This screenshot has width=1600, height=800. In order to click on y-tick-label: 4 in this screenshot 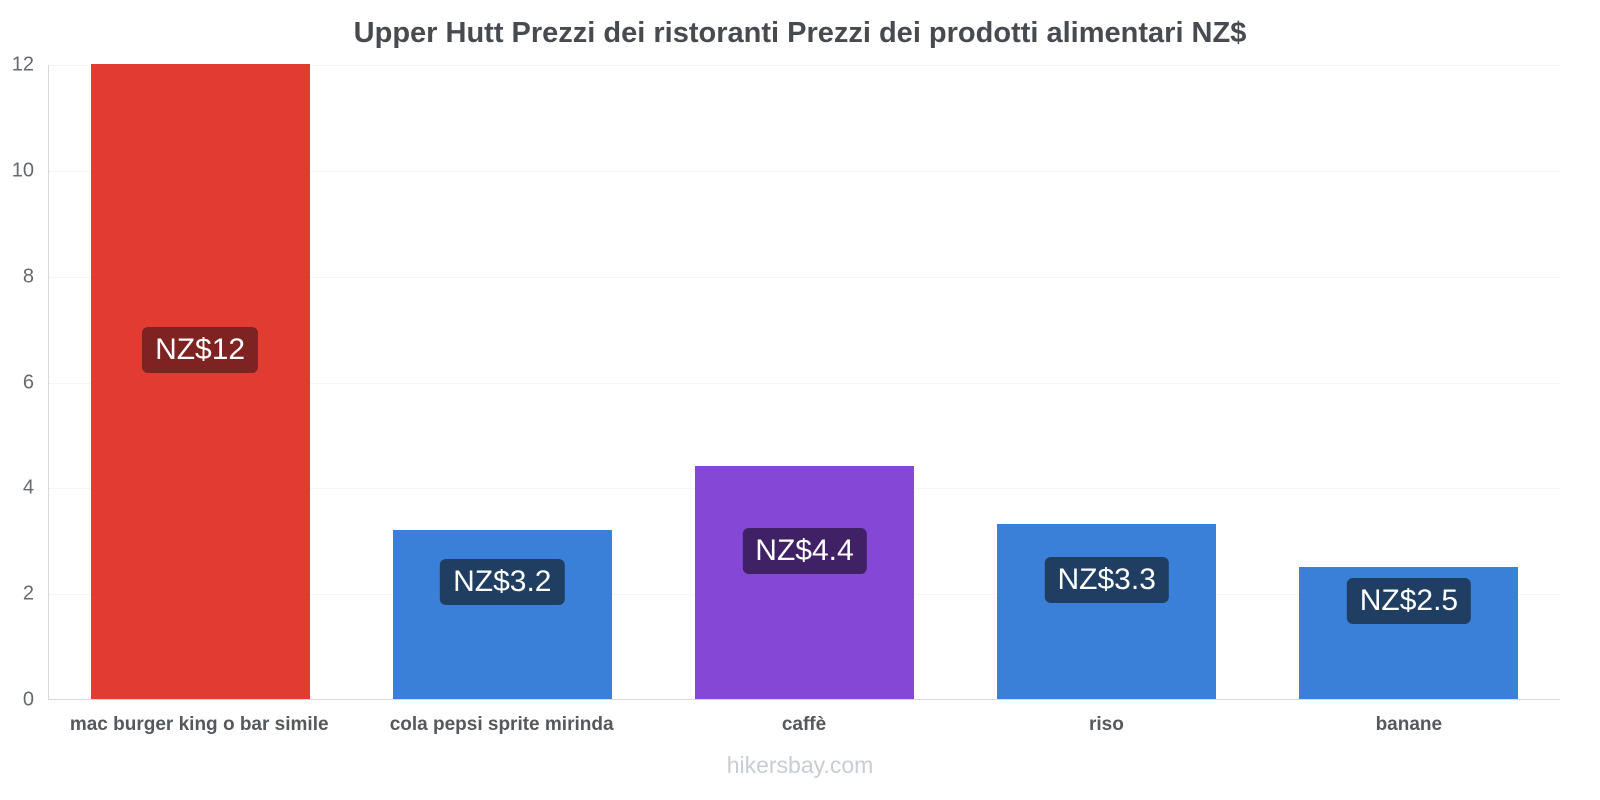, I will do `click(28, 487)`.